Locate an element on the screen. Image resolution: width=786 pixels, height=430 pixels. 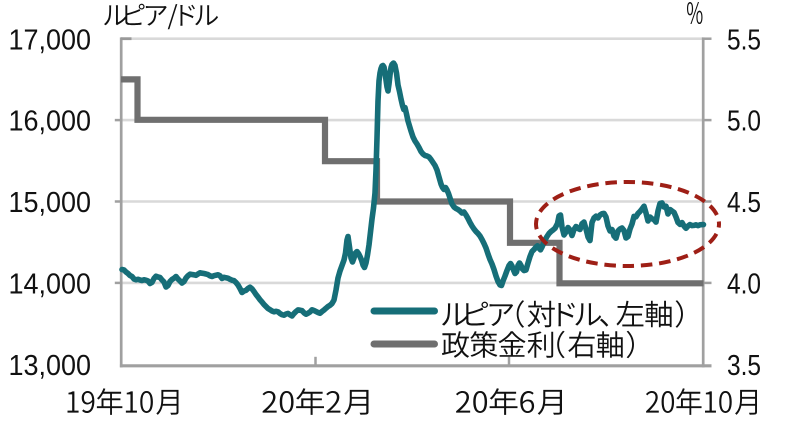
svg-text: 14,000 is located at coordinates (50, 285).